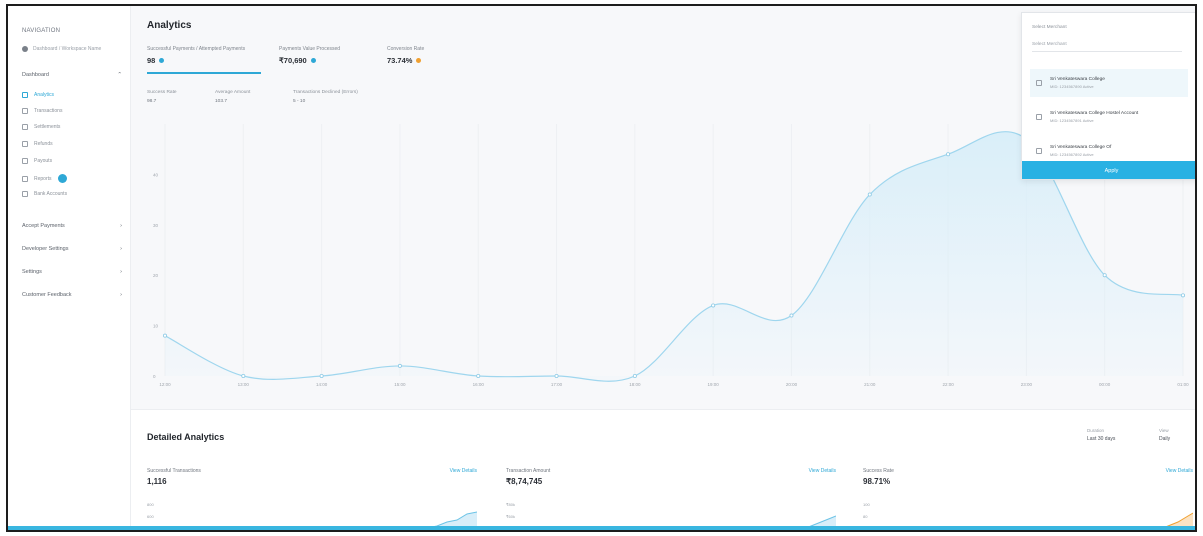 This screenshot has width=1203, height=536. What do you see at coordinates (37, 144) in the screenshot?
I see `sidebar-item-refunds: Refunds` at bounding box center [37, 144].